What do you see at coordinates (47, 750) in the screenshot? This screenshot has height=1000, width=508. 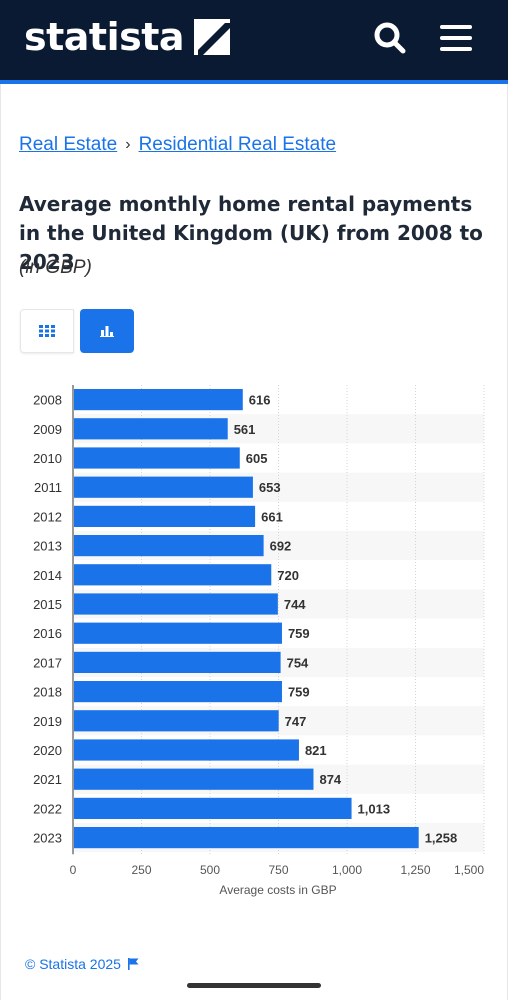 I see `category-label: 2020` at bounding box center [47, 750].